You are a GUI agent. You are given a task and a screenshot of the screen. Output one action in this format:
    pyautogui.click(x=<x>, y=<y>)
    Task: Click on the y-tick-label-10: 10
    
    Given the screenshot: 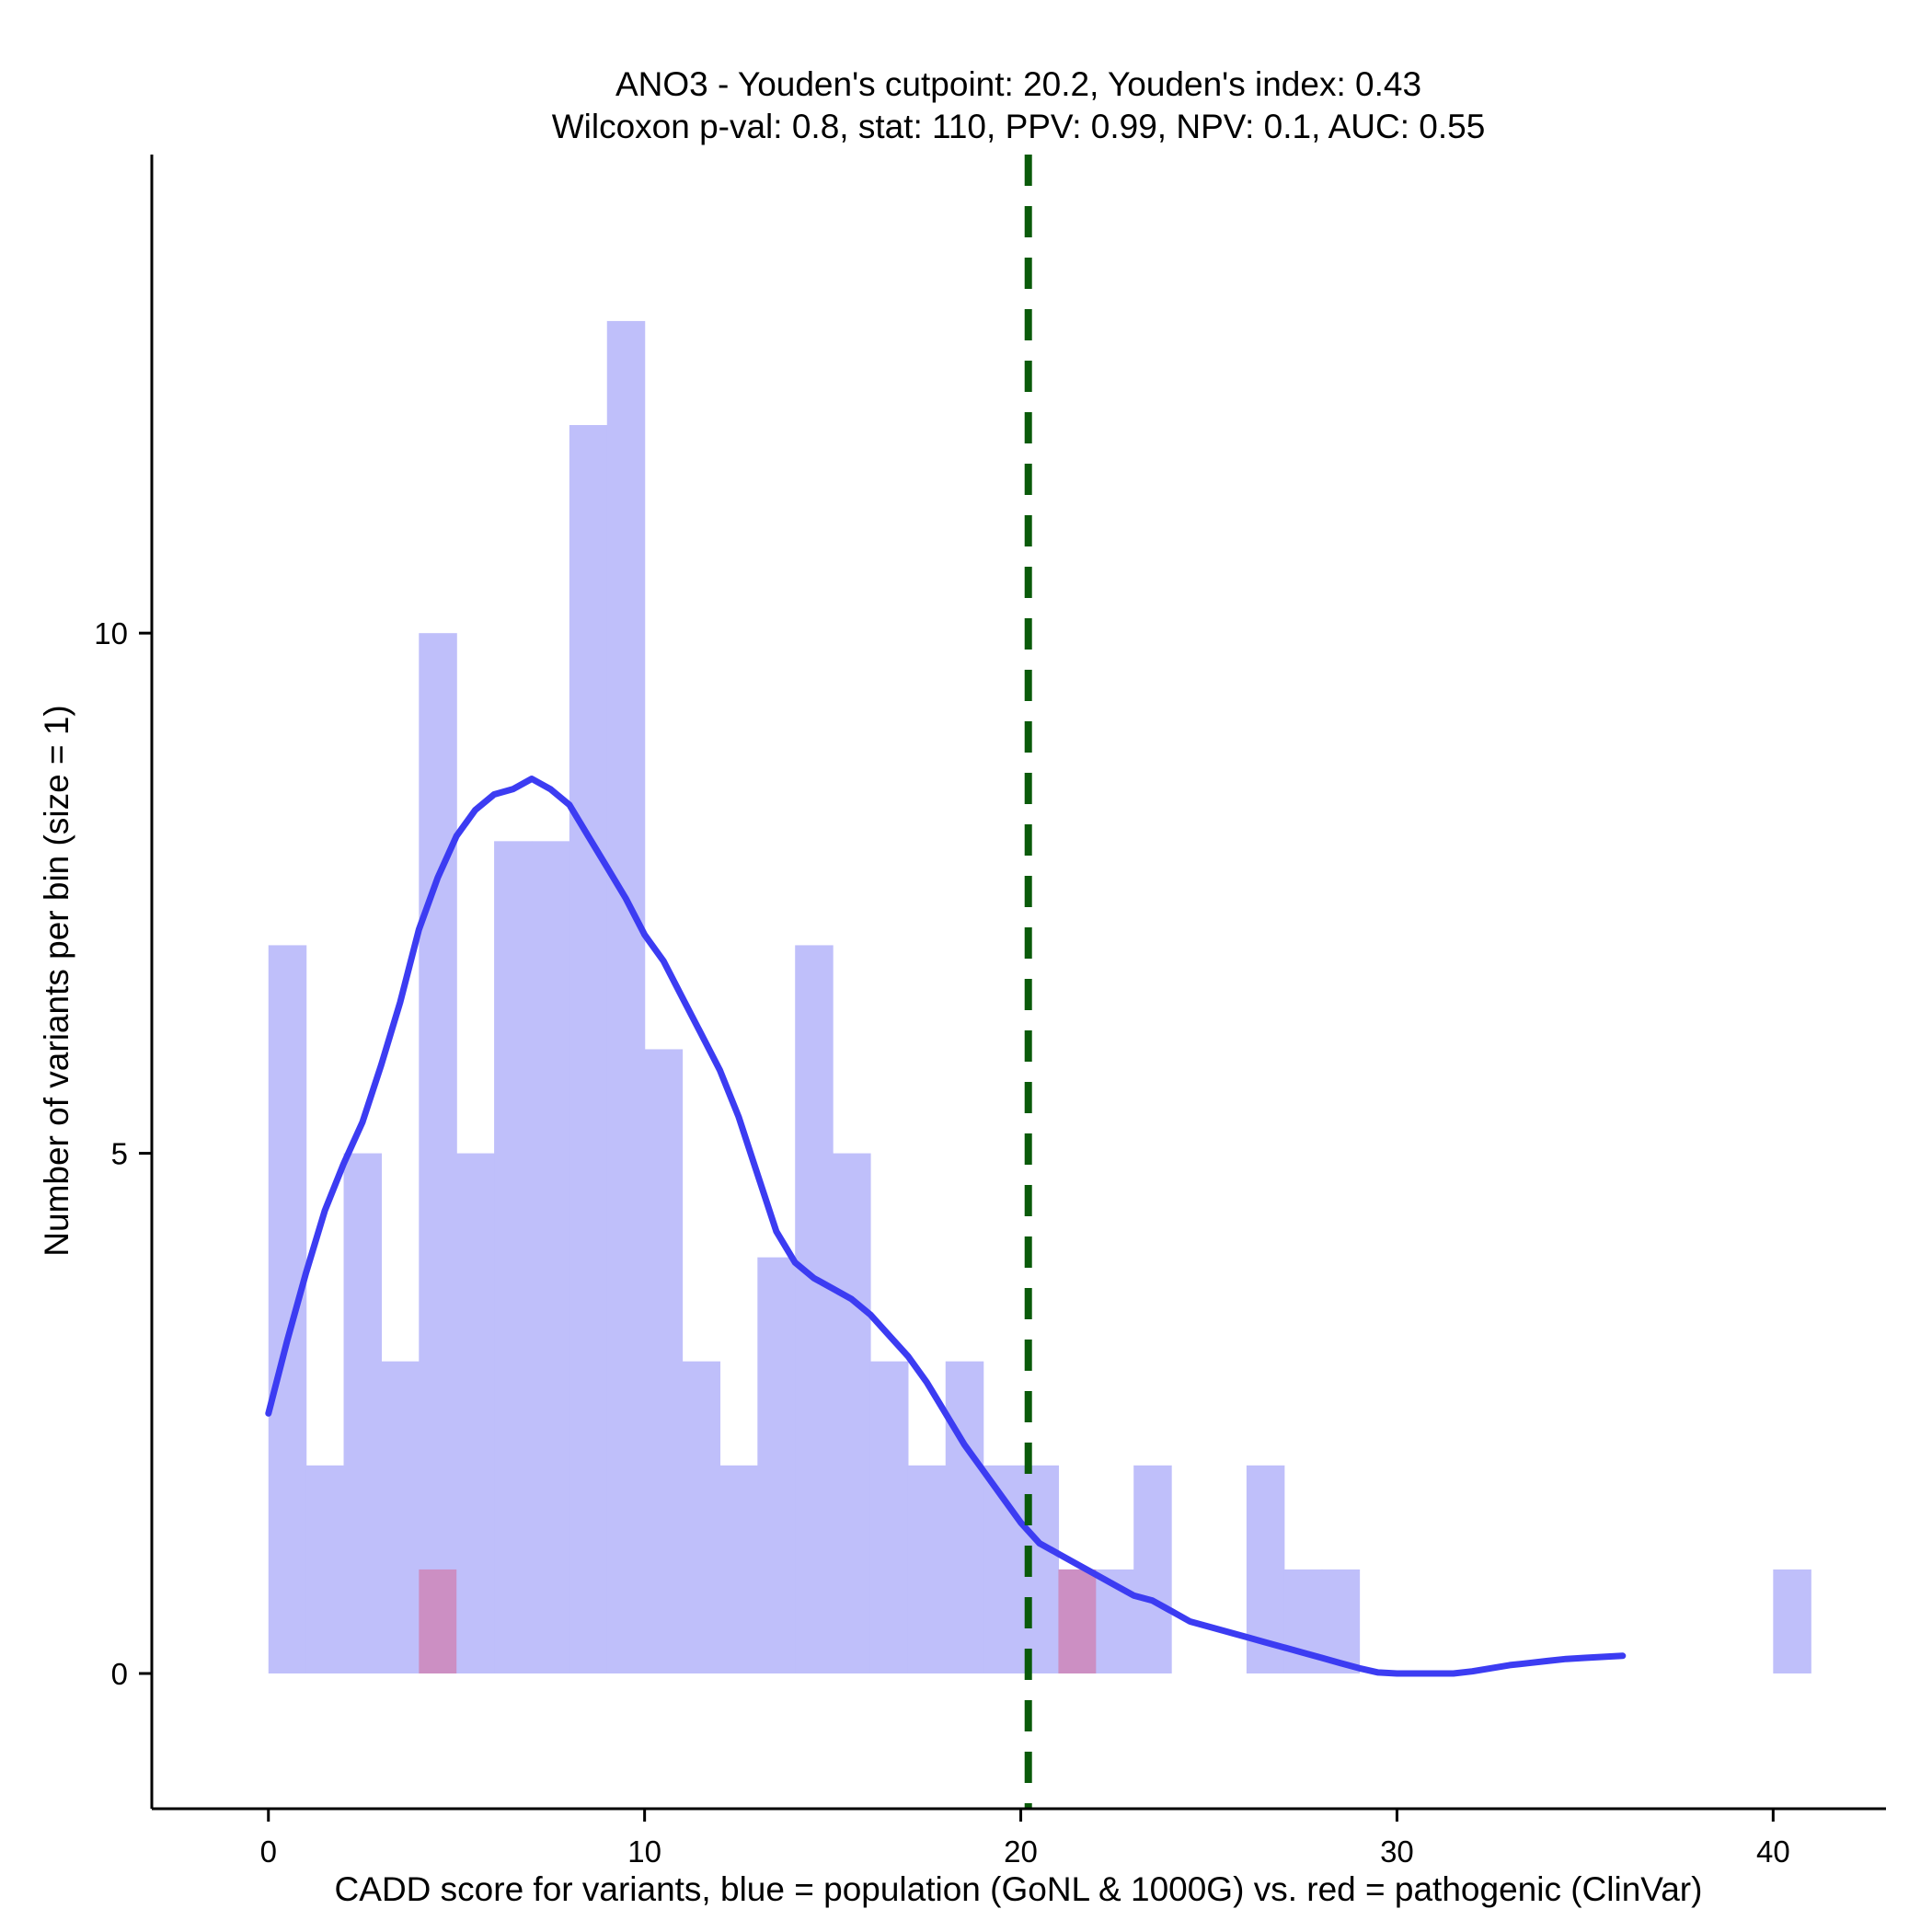 What is the action you would take?
    pyautogui.click(x=111, y=633)
    